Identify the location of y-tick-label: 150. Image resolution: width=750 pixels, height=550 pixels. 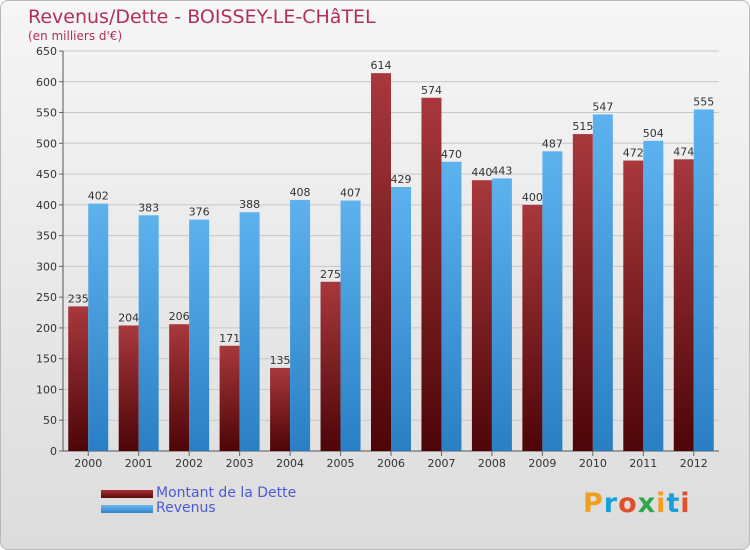
(46, 359).